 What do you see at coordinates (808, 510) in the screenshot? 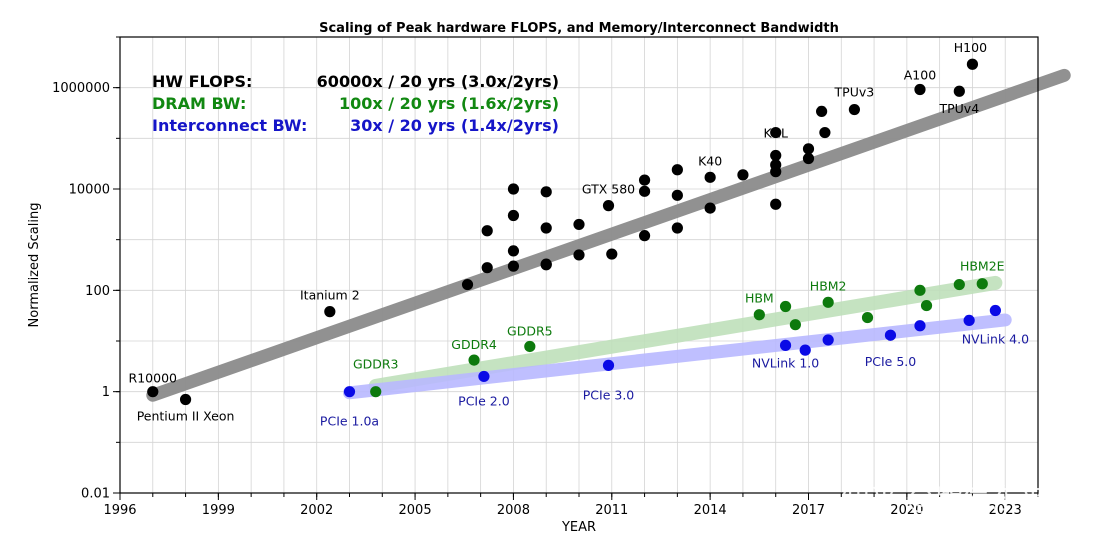
I see `x-tick-label: 2017` at bounding box center [808, 510].